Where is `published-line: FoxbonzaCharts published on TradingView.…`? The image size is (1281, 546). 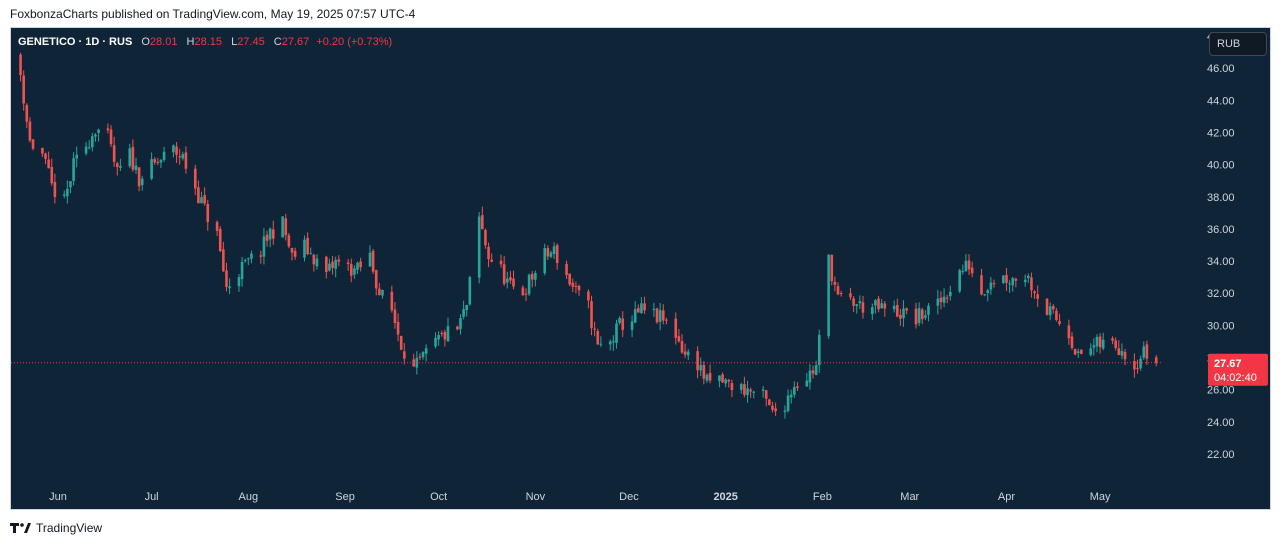 published-line: FoxbonzaCharts published on TradingView.… is located at coordinates (213, 14).